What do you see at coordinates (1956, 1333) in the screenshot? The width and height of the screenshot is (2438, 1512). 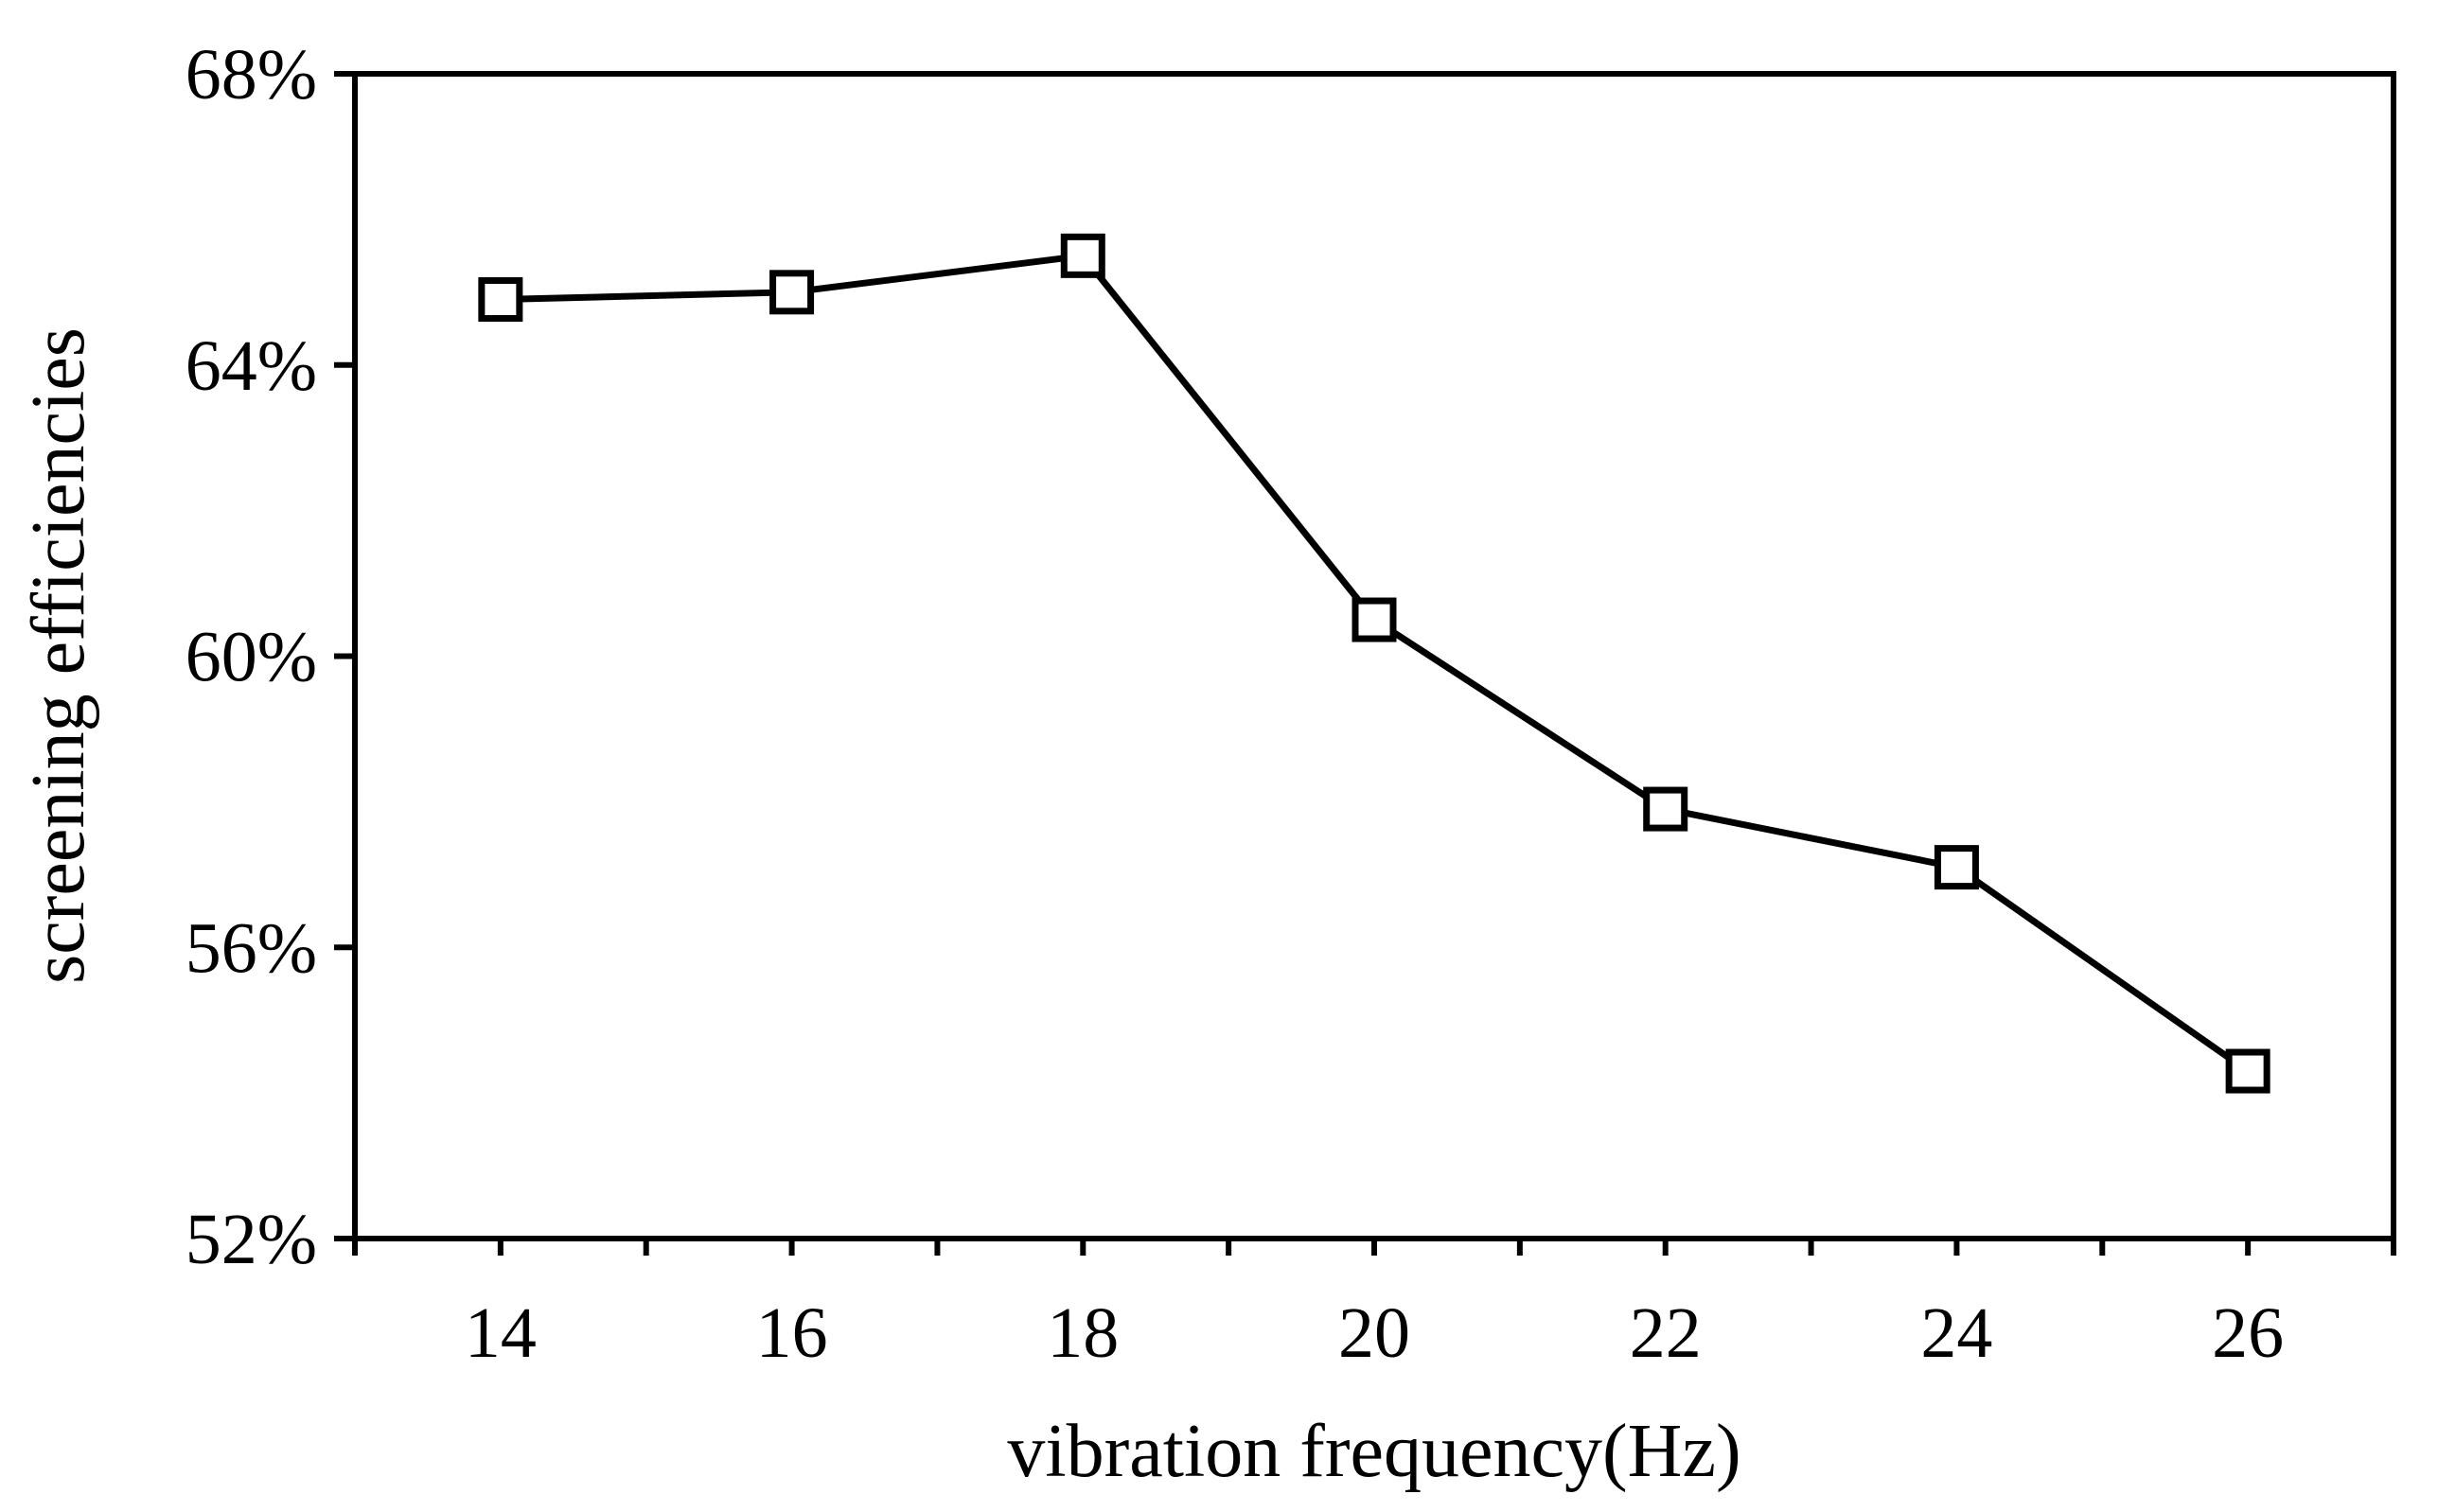 I see `x-tick-label: 24` at bounding box center [1956, 1333].